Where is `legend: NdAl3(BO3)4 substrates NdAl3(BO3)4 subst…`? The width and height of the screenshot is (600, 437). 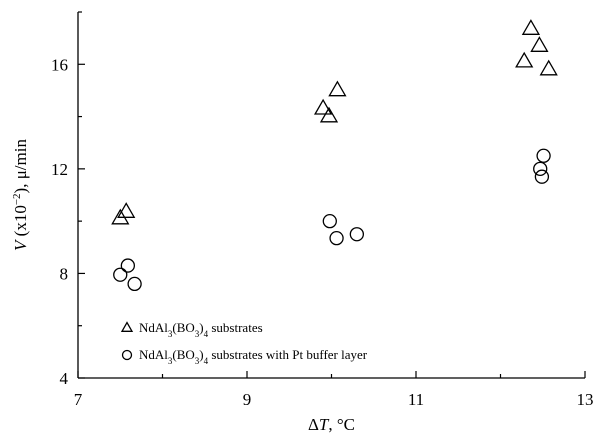
legend: NdAl3(BO3)4 substrates NdAl3(BO3)4 subst… is located at coordinates (244, 343).